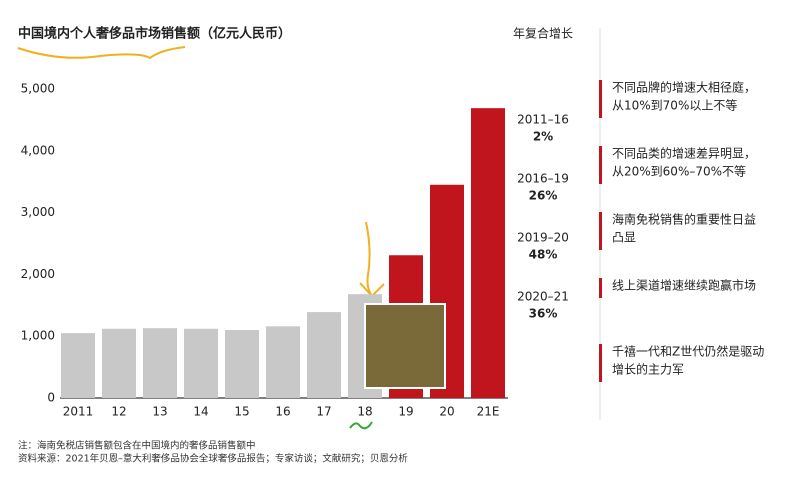 This screenshot has width=800, height=479. What do you see at coordinates (38, 150) in the screenshot?
I see `y-tick-label: 4,000` at bounding box center [38, 150].